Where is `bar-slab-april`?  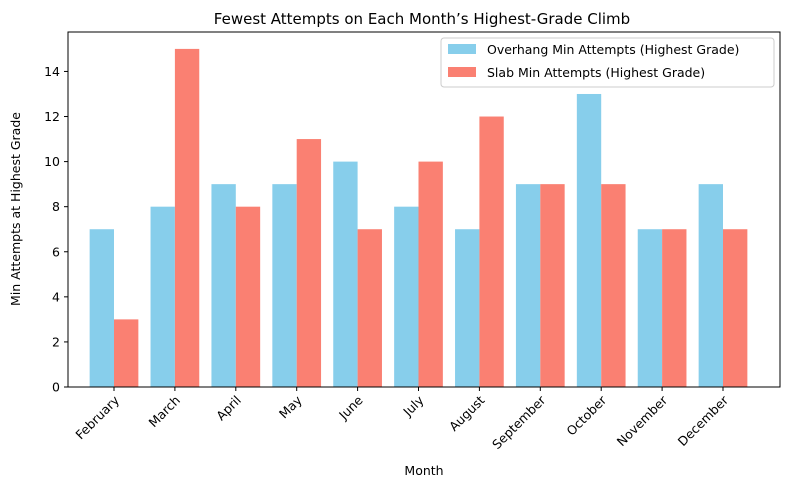
bar-slab-april is located at coordinates (248, 296).